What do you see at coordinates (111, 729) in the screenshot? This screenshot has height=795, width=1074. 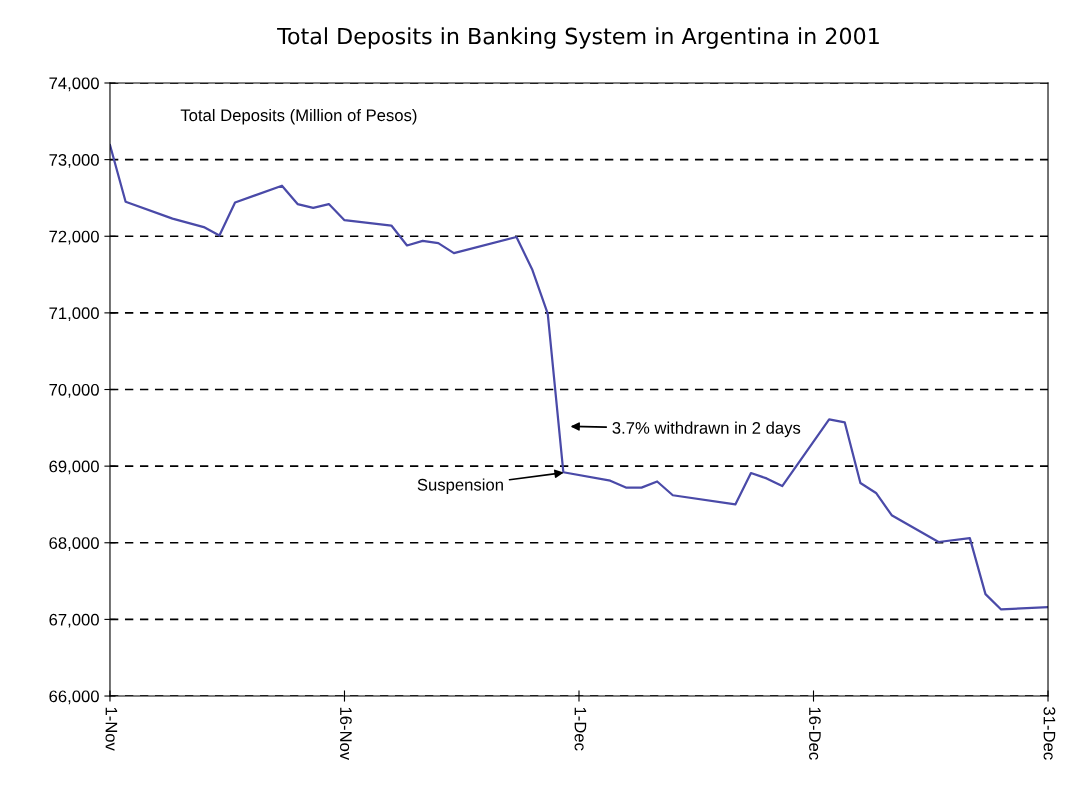 I see `x-tick-label: 1-Nov` at bounding box center [111, 729].